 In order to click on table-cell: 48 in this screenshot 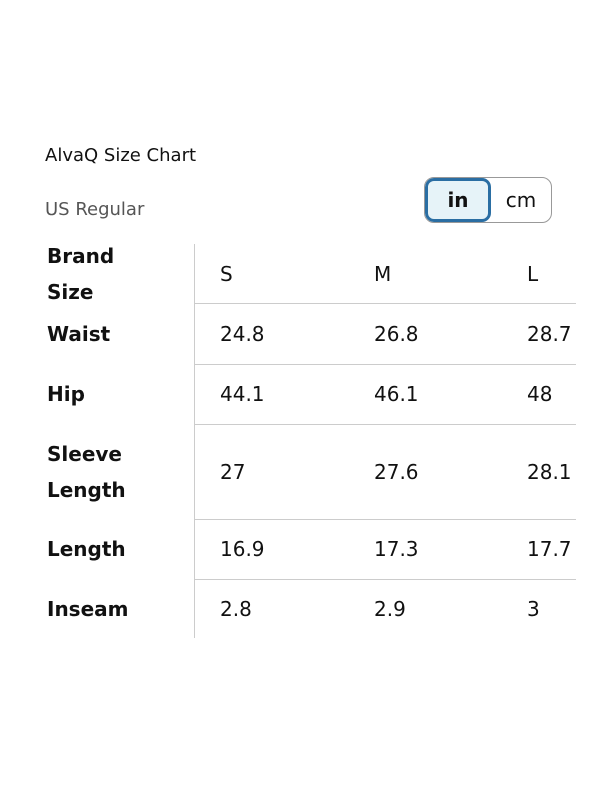, I will do `click(540, 394)`.